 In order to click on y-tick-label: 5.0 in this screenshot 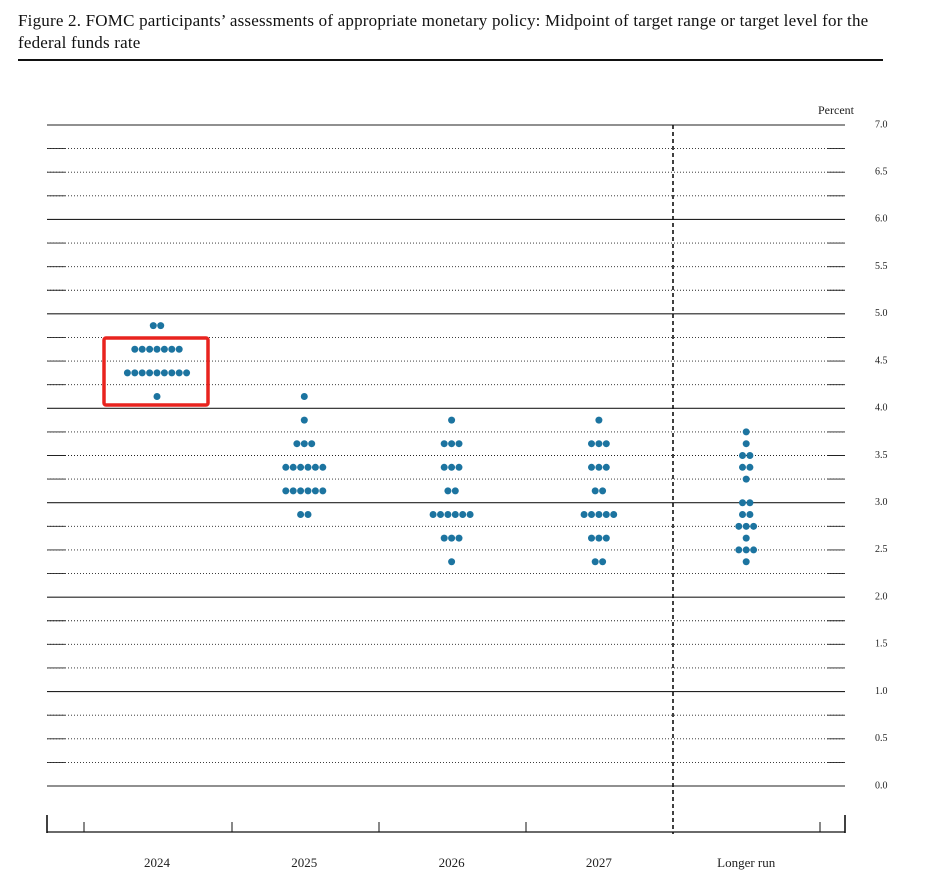, I will do `click(881, 313)`.